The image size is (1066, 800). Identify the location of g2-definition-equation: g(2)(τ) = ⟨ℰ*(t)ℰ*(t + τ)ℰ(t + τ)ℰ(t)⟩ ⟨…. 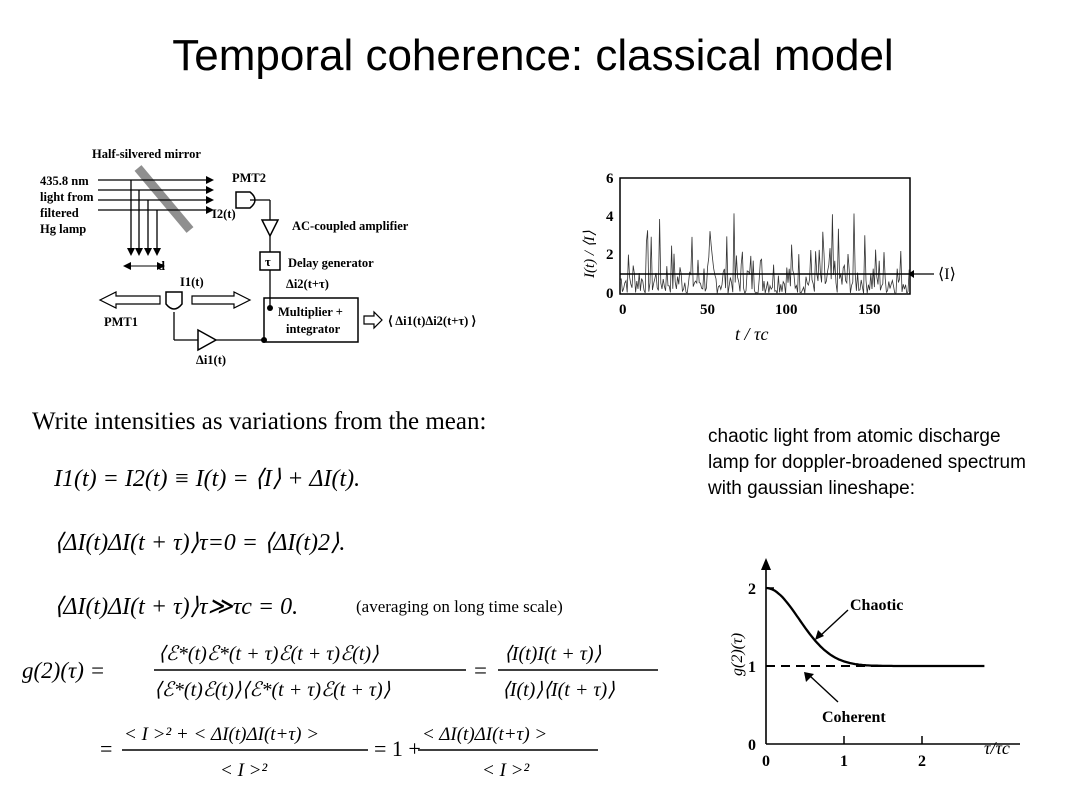
(340, 672).